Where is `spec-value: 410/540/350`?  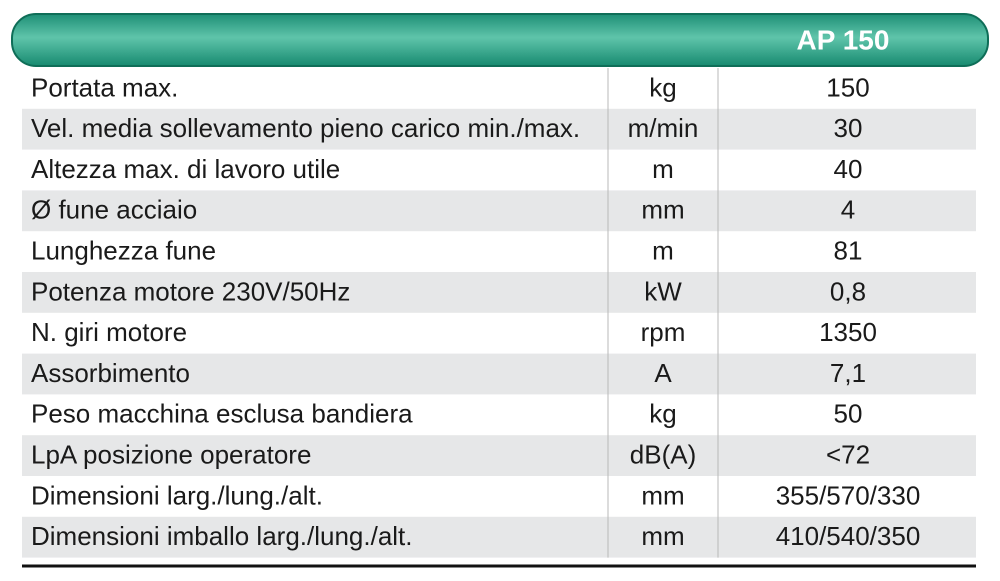
spec-value: 410/540/350 is located at coordinates (848, 536).